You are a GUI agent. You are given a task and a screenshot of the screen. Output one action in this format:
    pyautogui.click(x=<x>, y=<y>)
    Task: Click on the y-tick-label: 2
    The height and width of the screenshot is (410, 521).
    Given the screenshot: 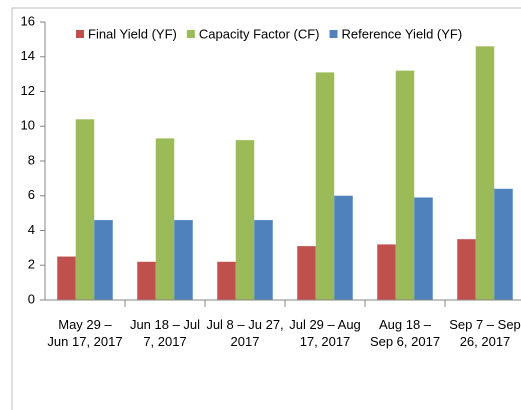 What is the action you would take?
    pyautogui.click(x=31, y=264)
    